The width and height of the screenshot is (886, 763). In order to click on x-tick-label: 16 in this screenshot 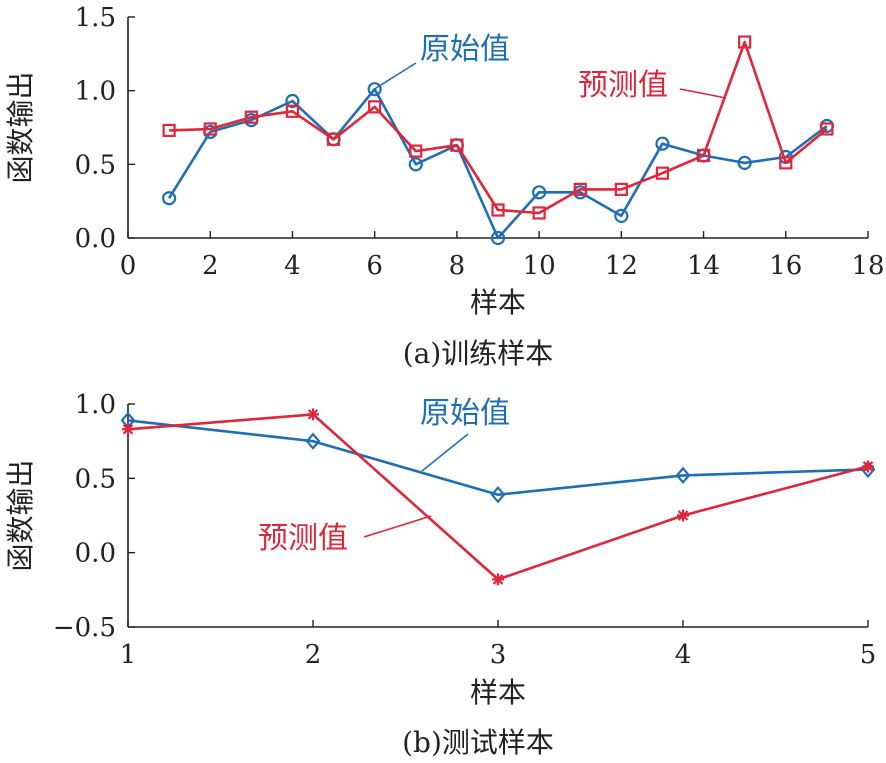, I will do `click(785, 266)`.